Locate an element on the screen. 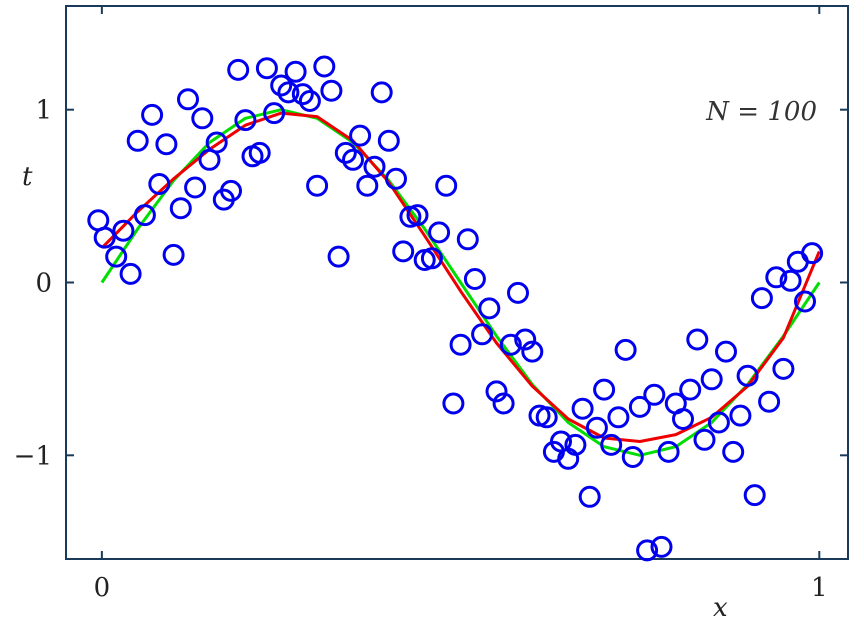 The width and height of the screenshot is (864, 623). x-tick-label: 1 is located at coordinates (819, 588).